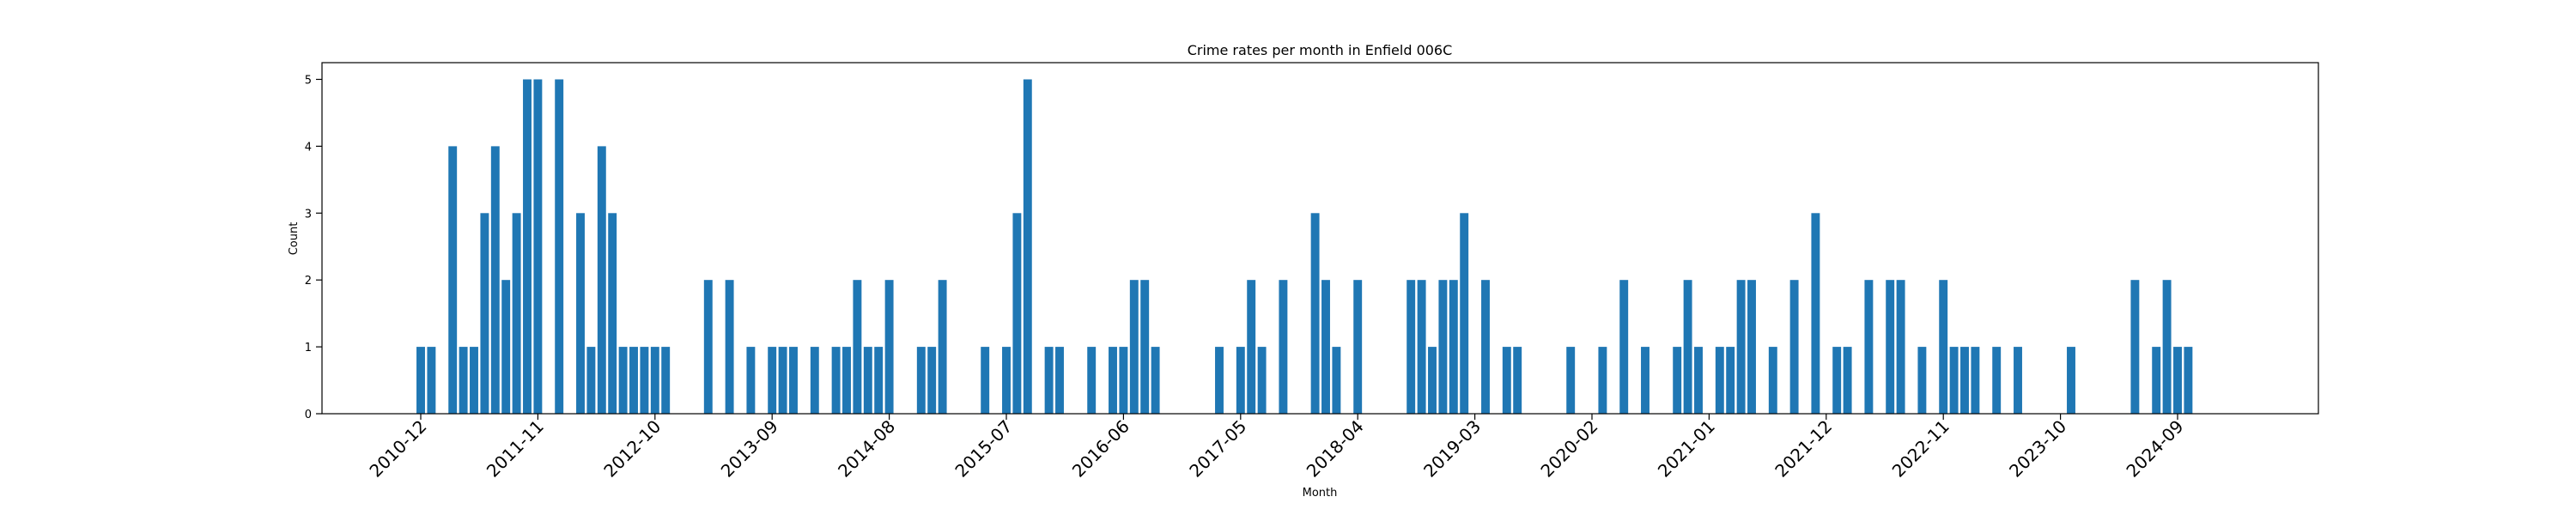  Describe the element at coordinates (308, 415) in the screenshot. I see `y-tick-label: 0` at that location.